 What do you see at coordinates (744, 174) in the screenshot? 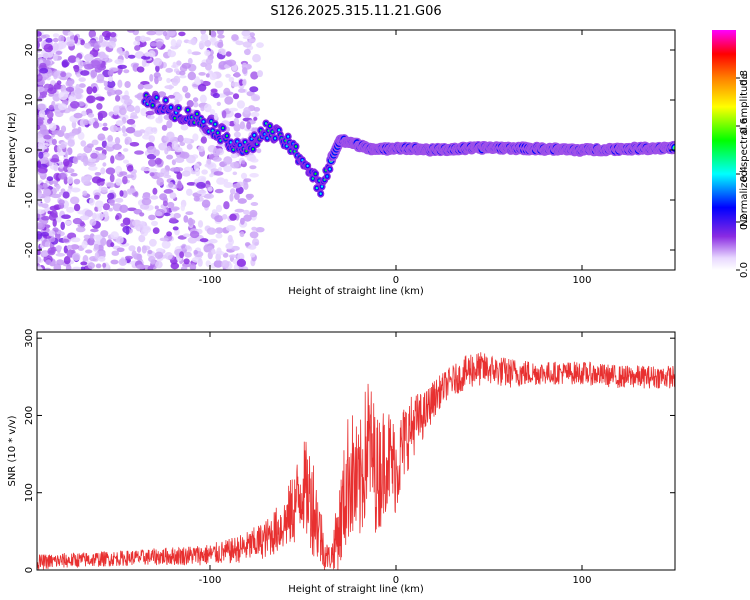
I see `colorbar-tick-label: 0.4` at bounding box center [744, 174].